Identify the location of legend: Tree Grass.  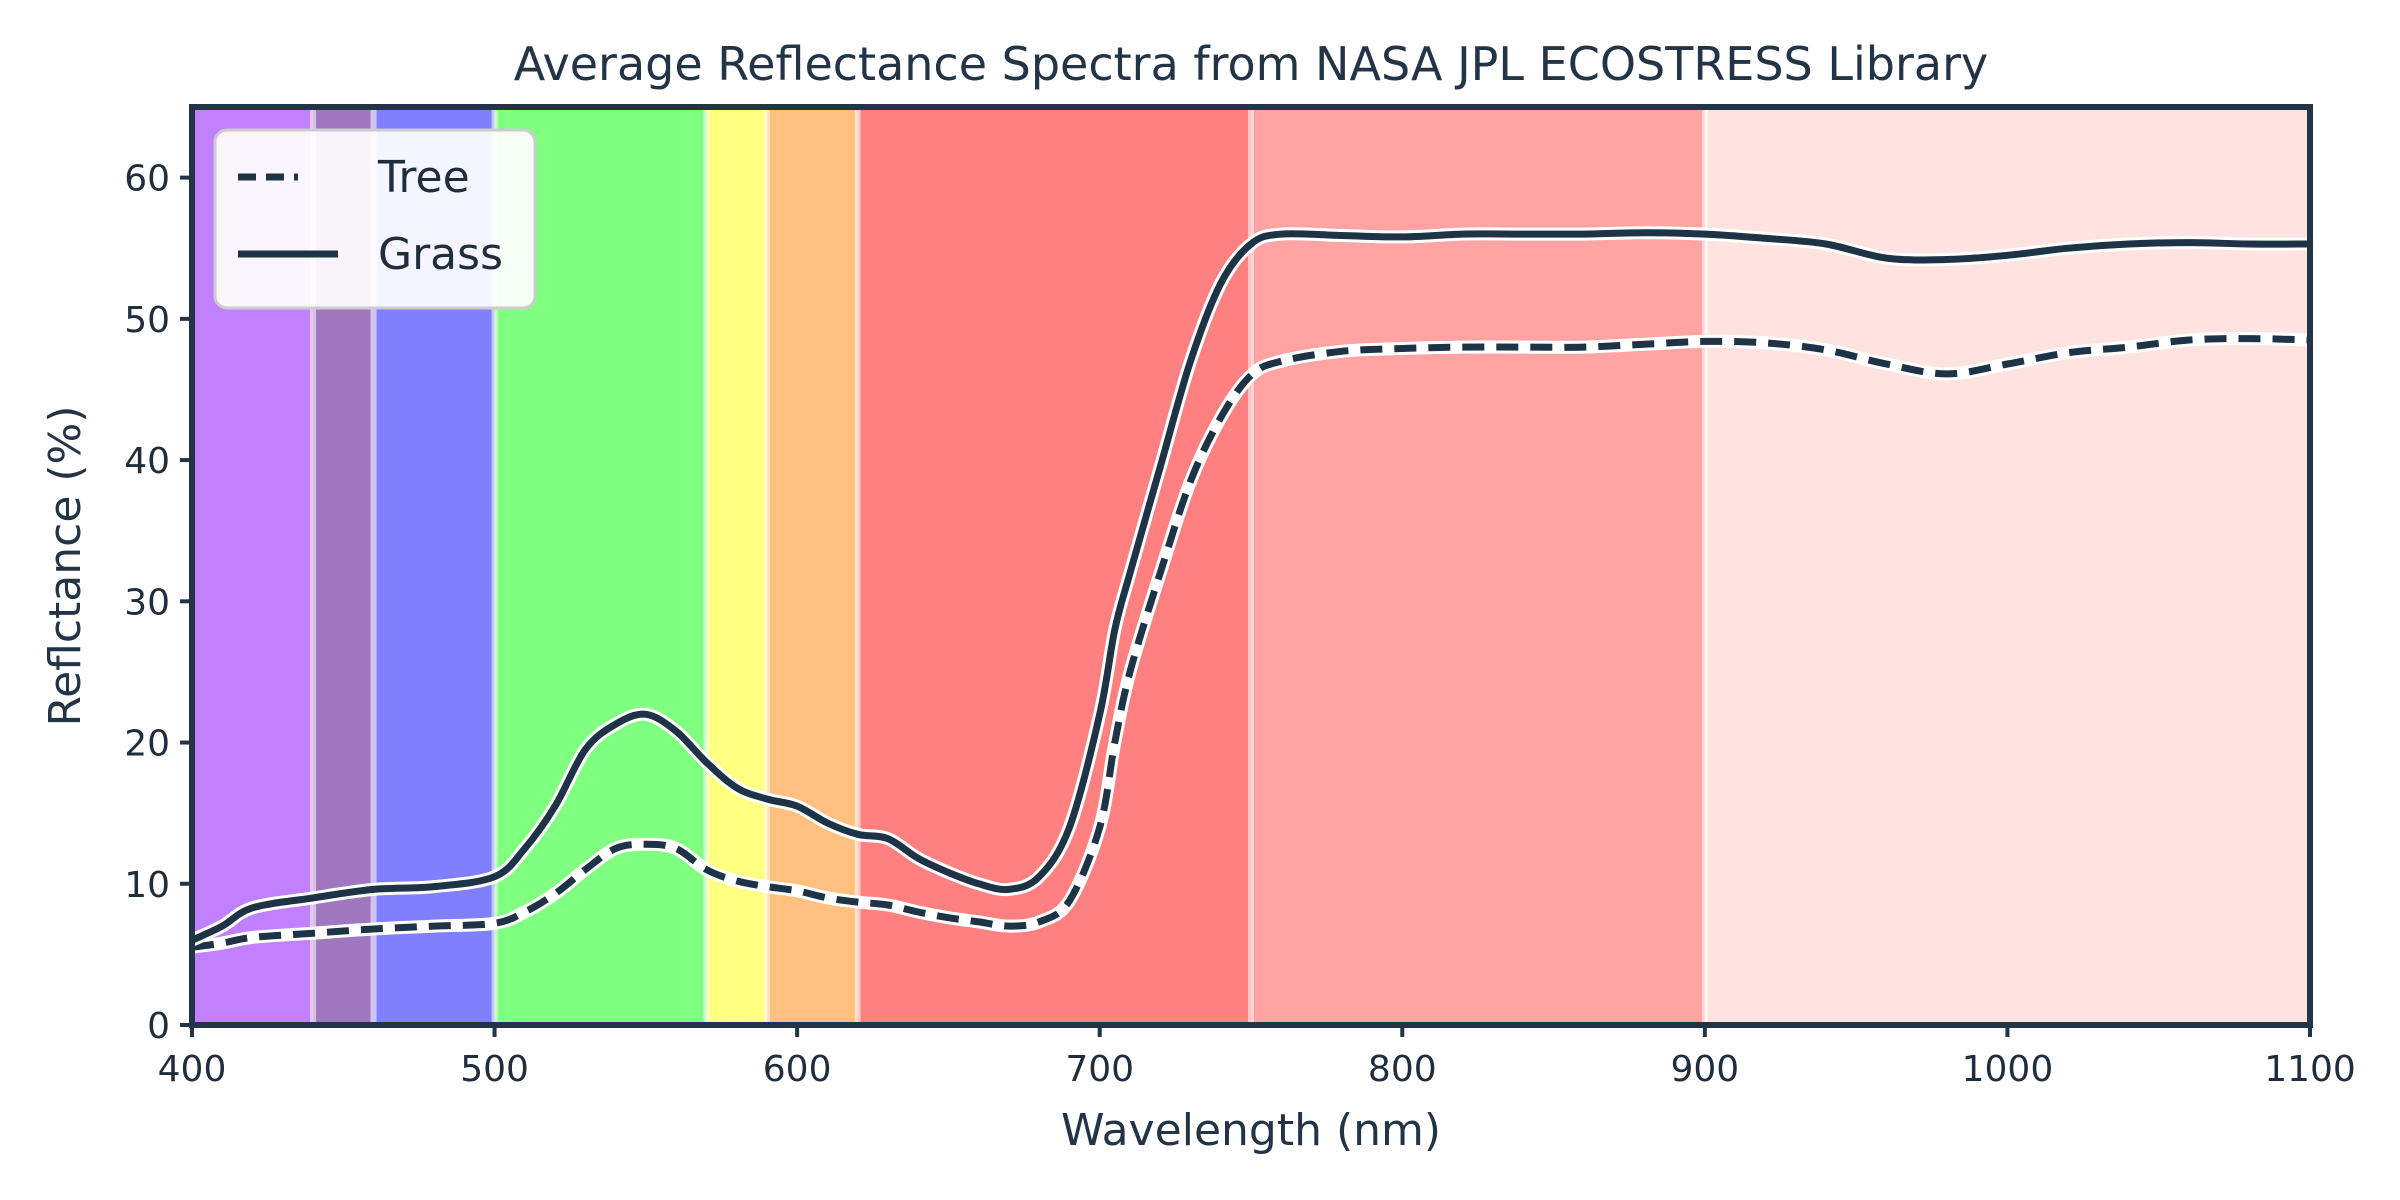
(375, 219).